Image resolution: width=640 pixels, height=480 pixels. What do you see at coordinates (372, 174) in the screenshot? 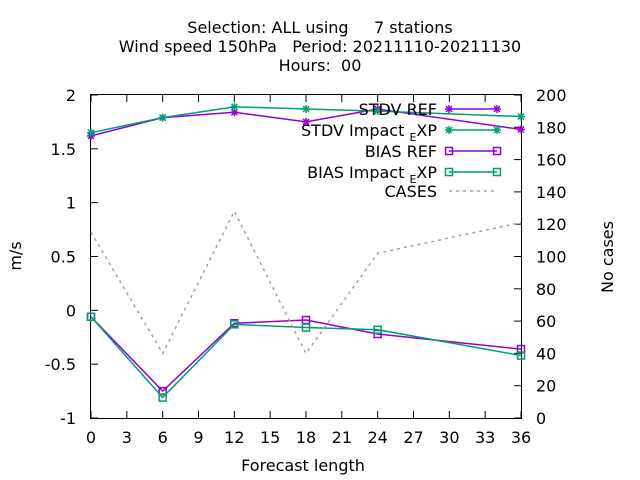
I see `legend-label: BIAS Impact EXP` at bounding box center [372, 174].